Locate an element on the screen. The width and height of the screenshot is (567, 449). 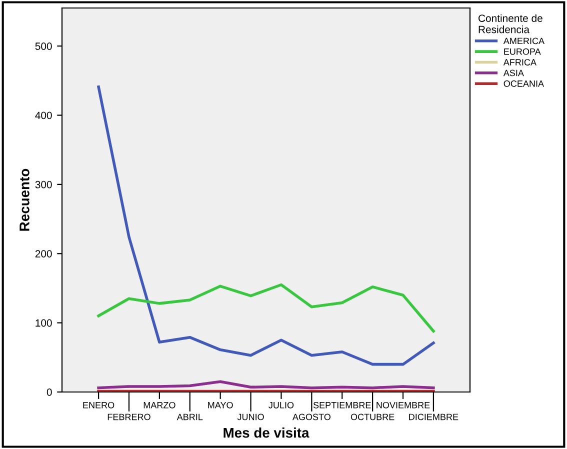
x-tick-label: MARZO is located at coordinates (160, 405).